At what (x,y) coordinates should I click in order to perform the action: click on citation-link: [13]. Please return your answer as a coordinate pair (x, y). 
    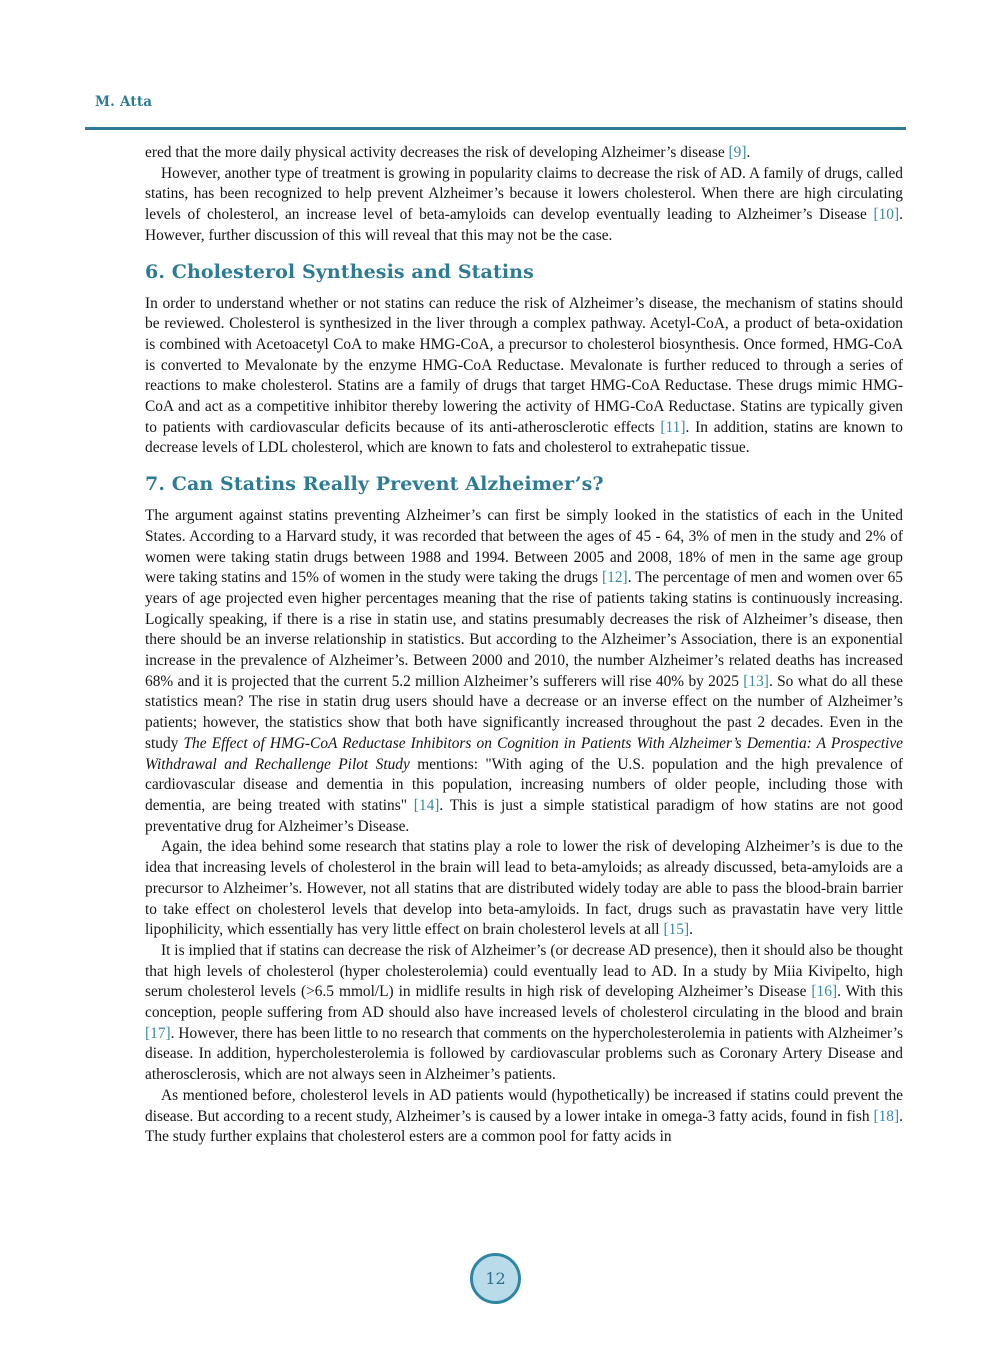
    Looking at the image, I should click on (756, 681).